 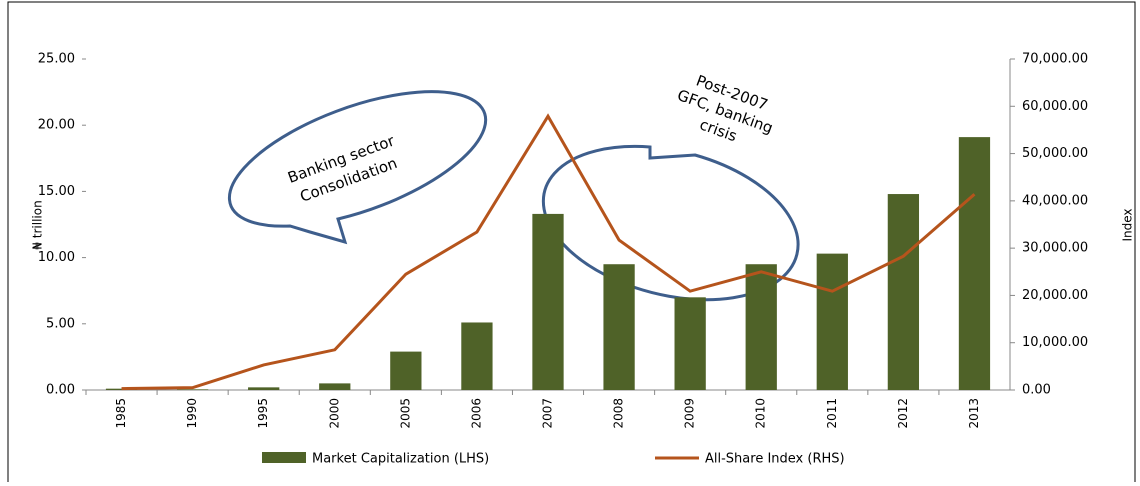 What do you see at coordinates (1055, 295) in the screenshot?
I see `y2-tick-label: 20,000.00` at bounding box center [1055, 295].